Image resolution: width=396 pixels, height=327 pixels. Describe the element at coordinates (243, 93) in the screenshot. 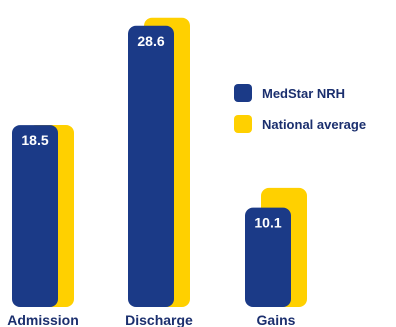

I see `legend-swatch-medstar-nrh` at that location.